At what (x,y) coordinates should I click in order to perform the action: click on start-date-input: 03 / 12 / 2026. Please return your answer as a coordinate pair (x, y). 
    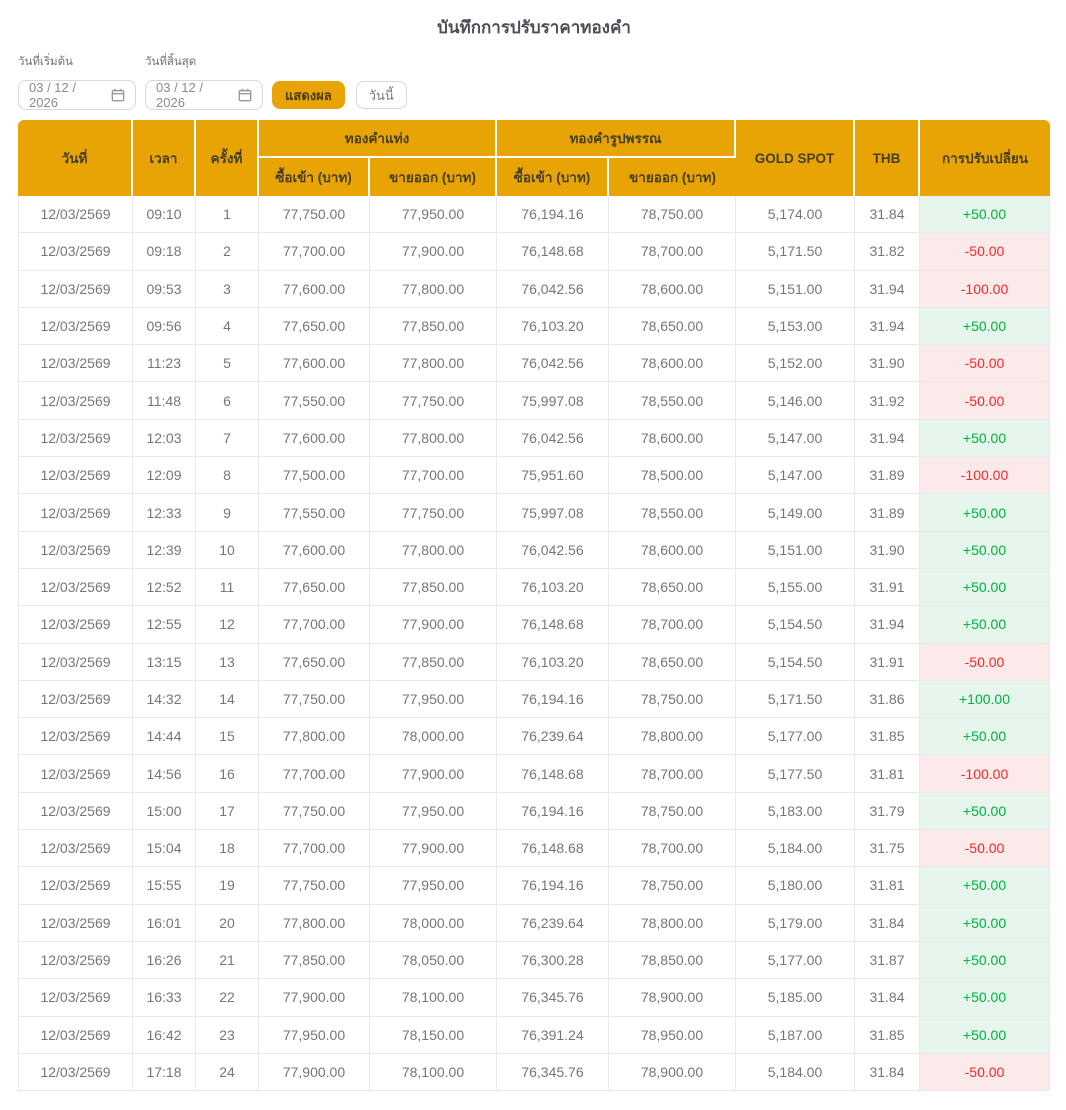
    Looking at the image, I should click on (77, 95).